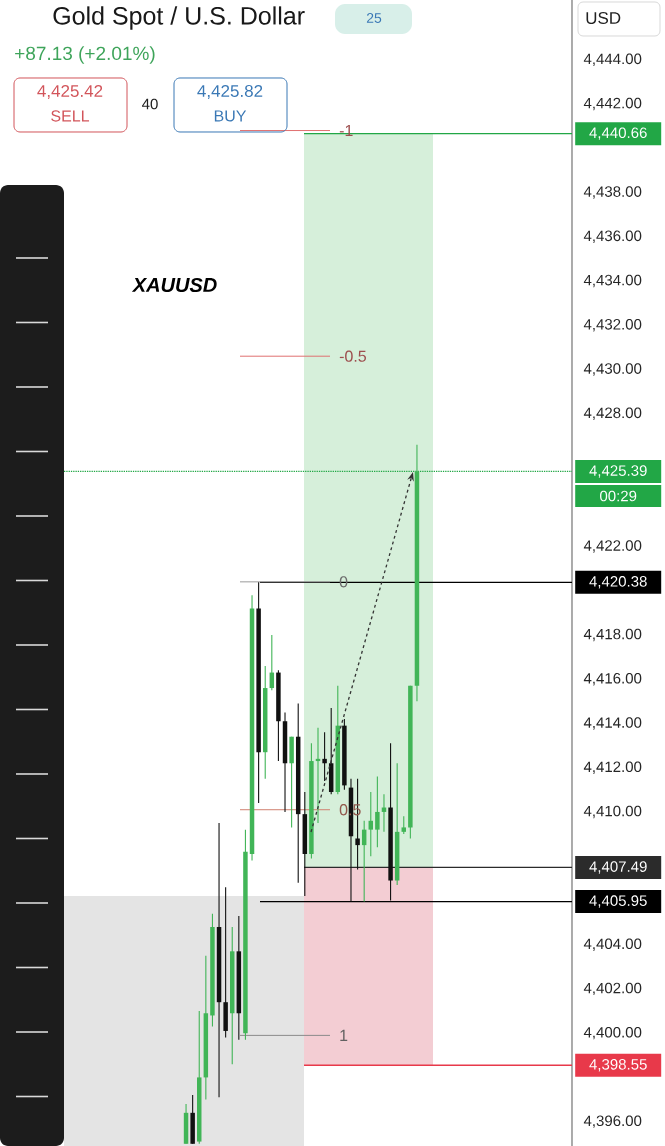 This screenshot has height=1146, width=665. I want to click on y-tick-label: 4,412.00, so click(612, 767).